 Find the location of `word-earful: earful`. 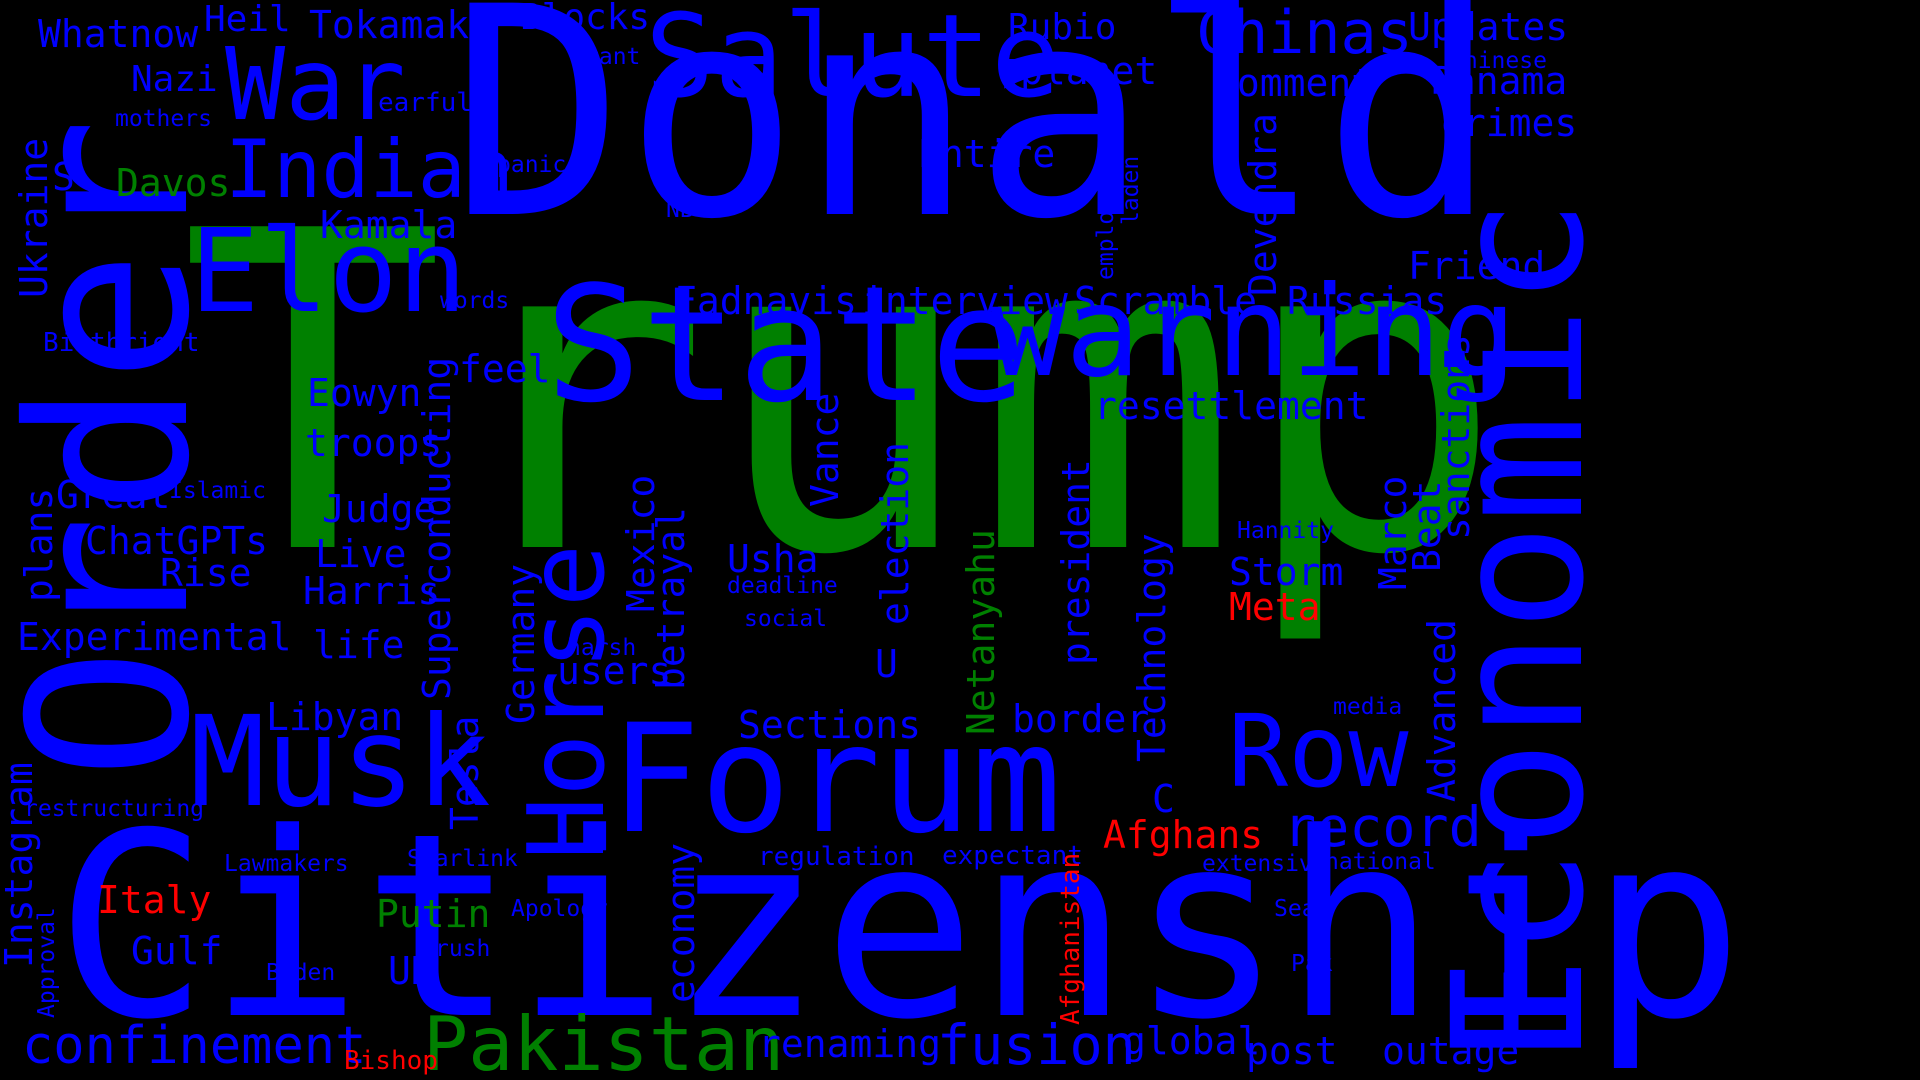

word-earful: earful is located at coordinates (425, 103).